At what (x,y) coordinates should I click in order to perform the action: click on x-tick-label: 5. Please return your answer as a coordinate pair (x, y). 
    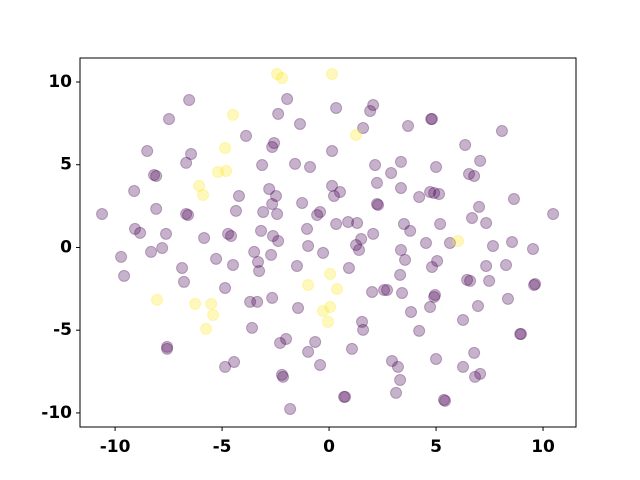
    Looking at the image, I should click on (436, 447).